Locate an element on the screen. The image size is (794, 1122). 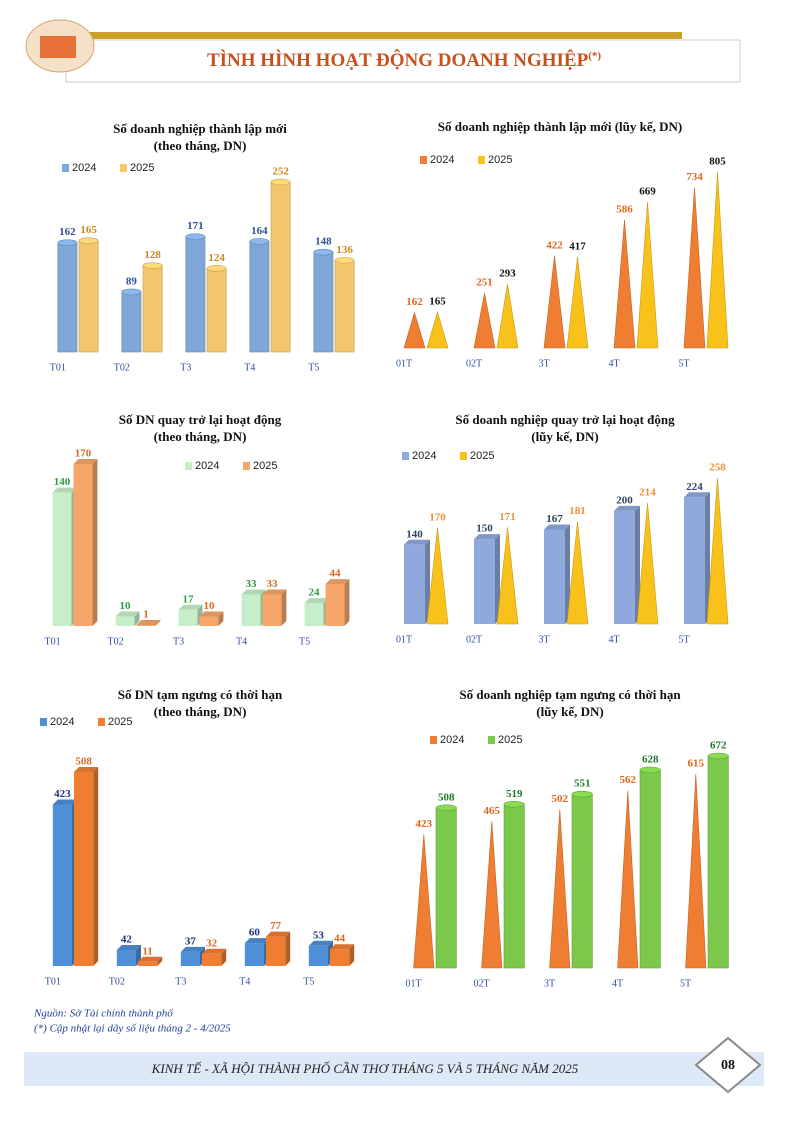
value-label: 171 is located at coordinates (195, 226).